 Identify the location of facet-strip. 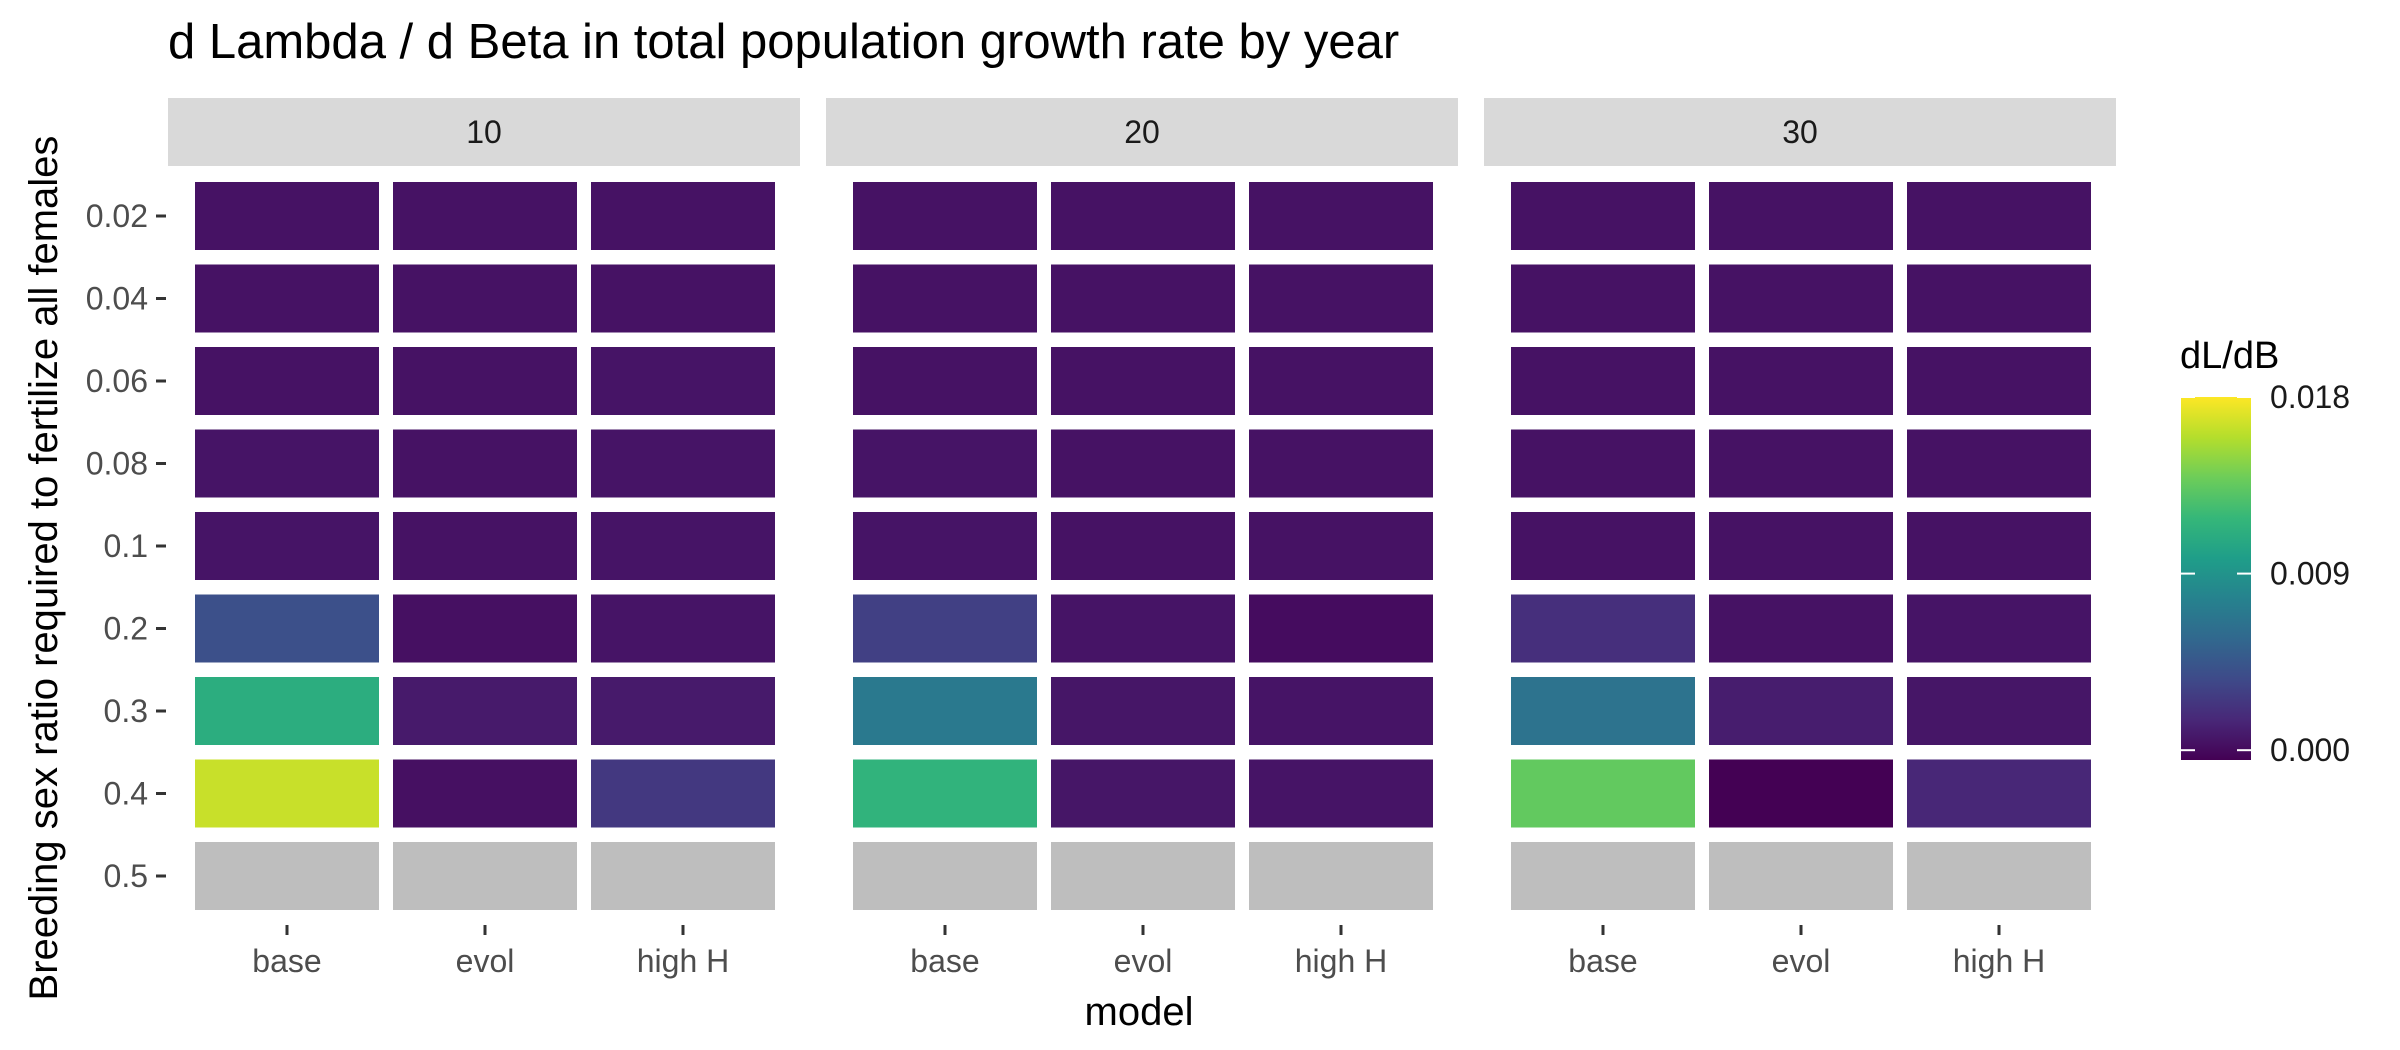
(1142, 132).